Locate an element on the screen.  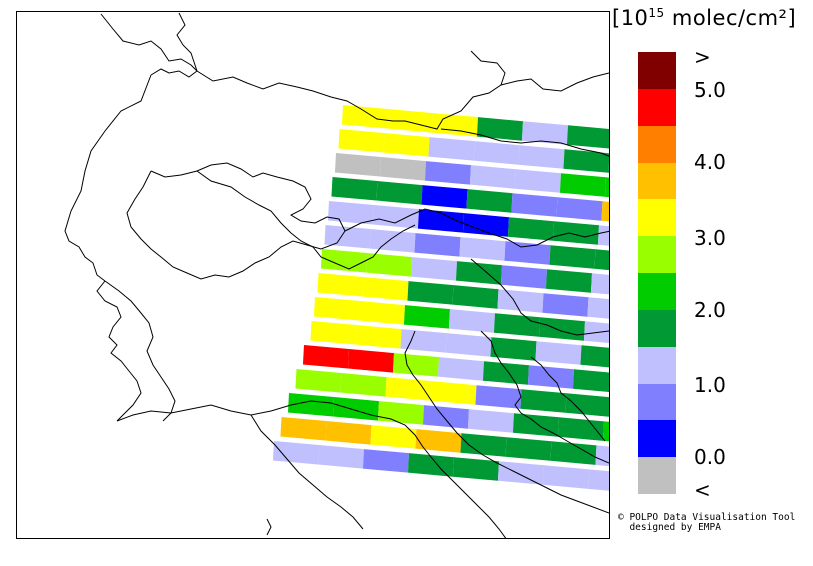
border-italy-north is located at coordinates (476, 228).